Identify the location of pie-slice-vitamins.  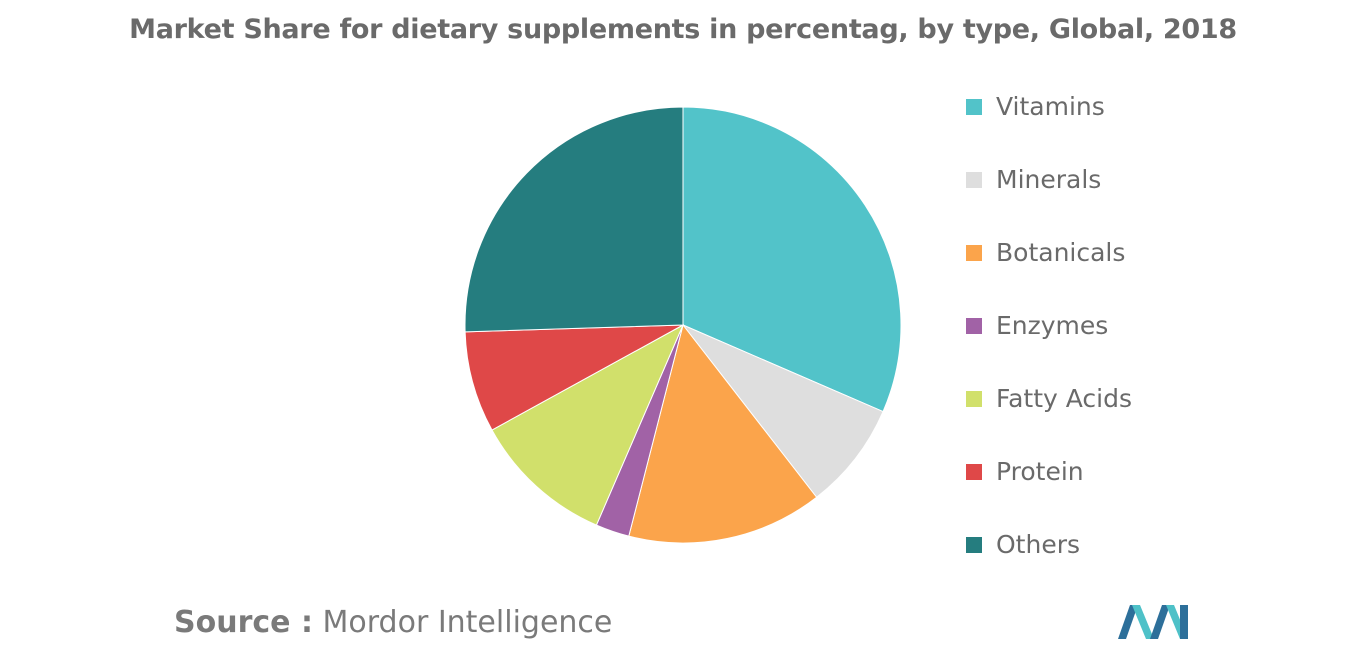
(792, 259).